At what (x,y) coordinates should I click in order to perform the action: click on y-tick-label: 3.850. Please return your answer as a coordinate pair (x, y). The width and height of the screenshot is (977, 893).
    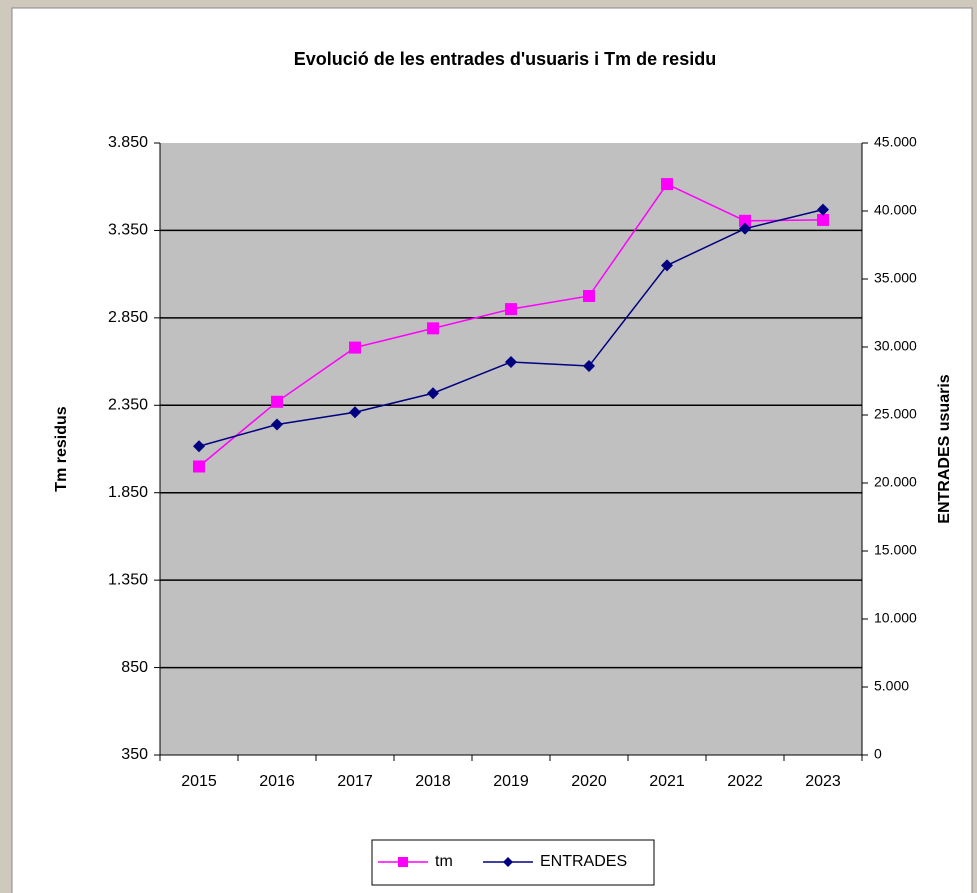
    Looking at the image, I should click on (128, 142).